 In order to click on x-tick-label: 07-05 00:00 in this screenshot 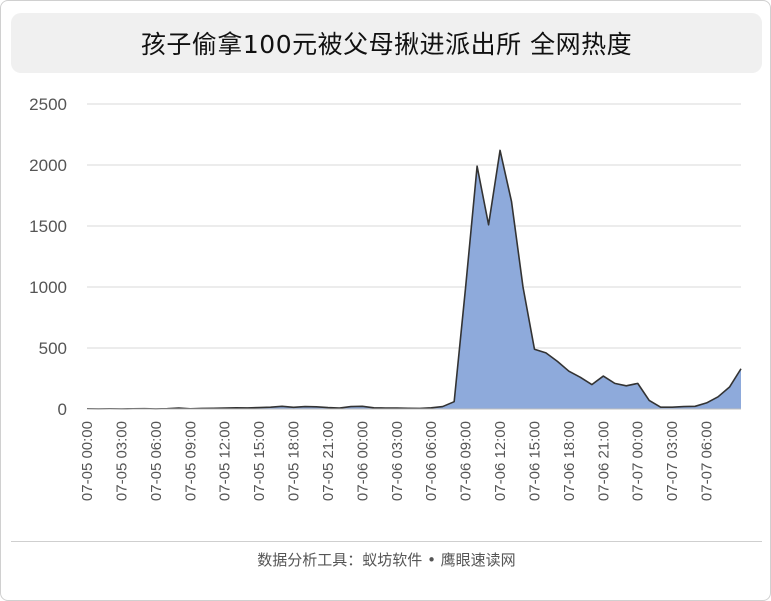, I will do `click(87, 461)`.